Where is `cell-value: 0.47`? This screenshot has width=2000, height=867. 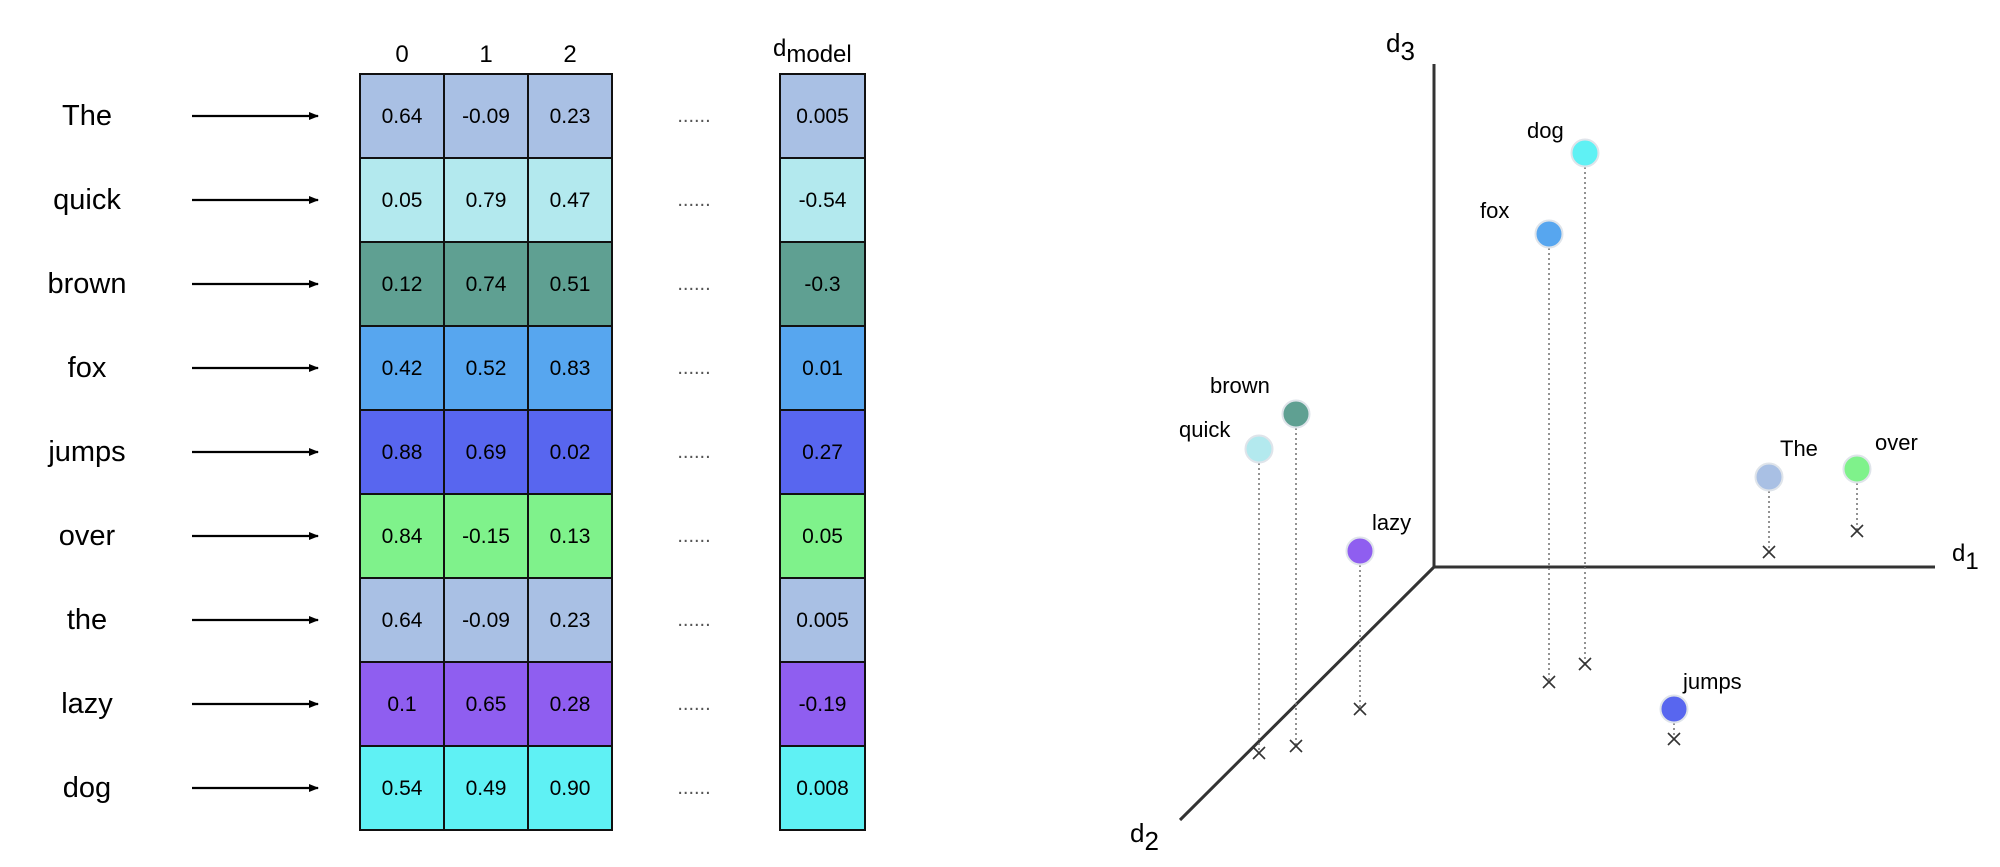 cell-value: 0.47 is located at coordinates (570, 200).